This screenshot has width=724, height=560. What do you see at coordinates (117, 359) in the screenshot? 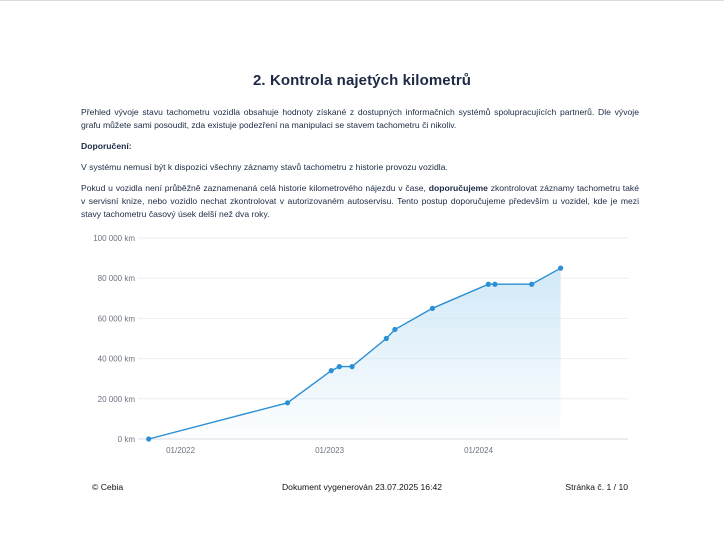
I see `y-tick-label: 40 000 km` at bounding box center [117, 359].